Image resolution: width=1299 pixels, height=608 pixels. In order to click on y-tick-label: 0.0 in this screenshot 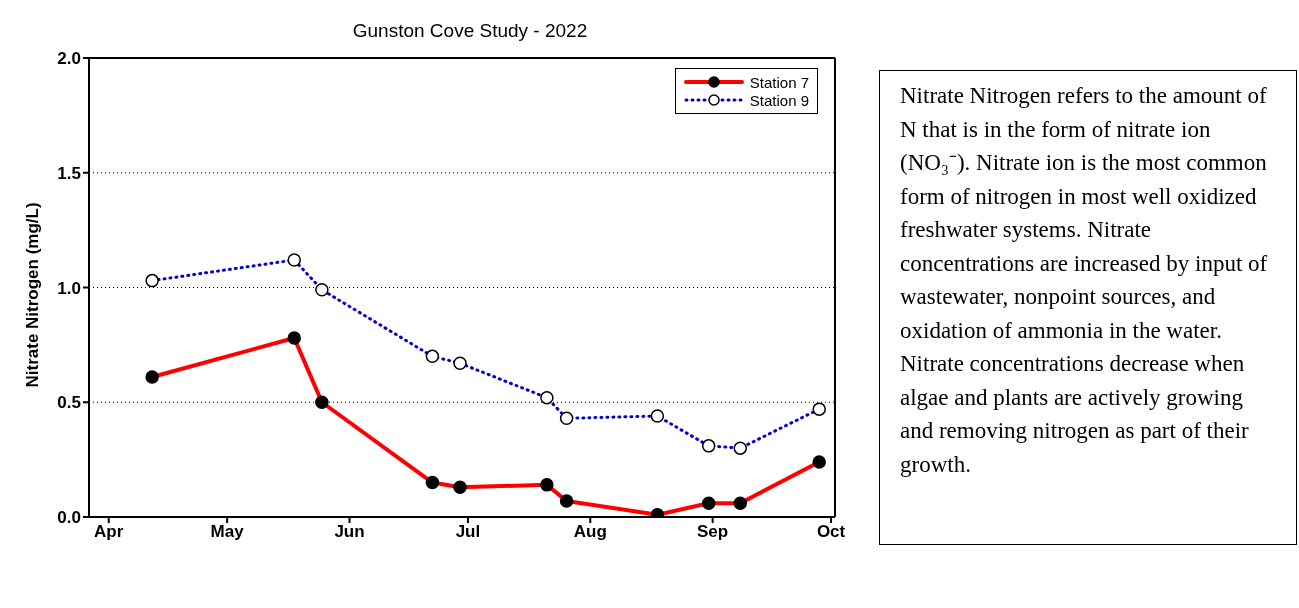, I will do `click(69, 518)`.